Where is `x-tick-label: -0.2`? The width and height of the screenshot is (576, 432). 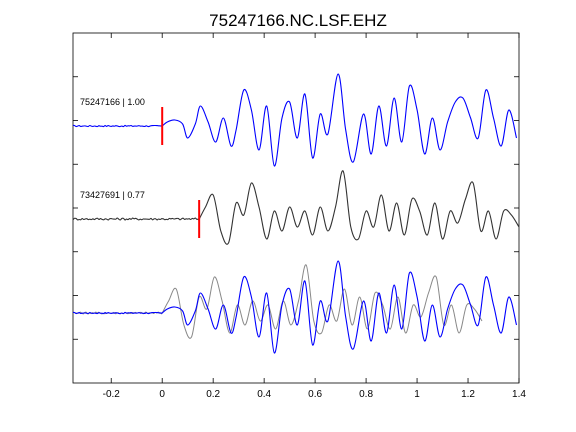
x-tick-label: -0.2 is located at coordinates (112, 394).